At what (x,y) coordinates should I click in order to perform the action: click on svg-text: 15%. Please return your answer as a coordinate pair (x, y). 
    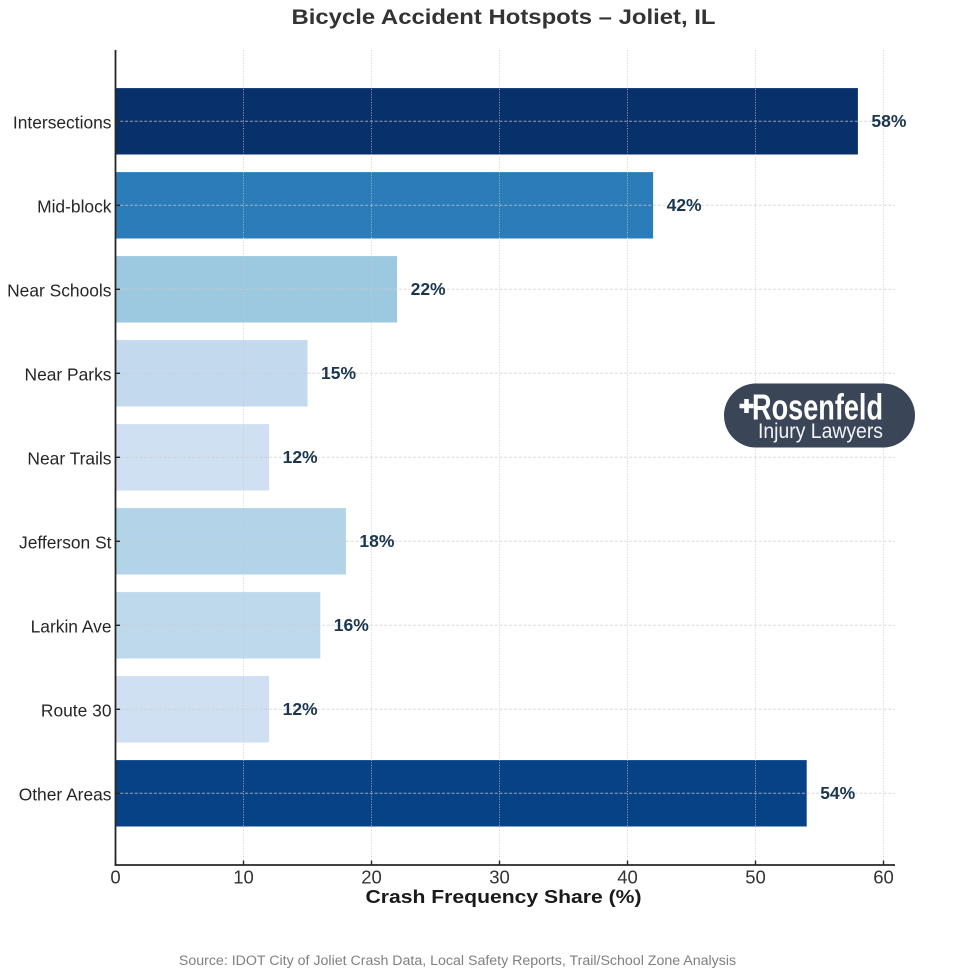
    Looking at the image, I should click on (338, 373).